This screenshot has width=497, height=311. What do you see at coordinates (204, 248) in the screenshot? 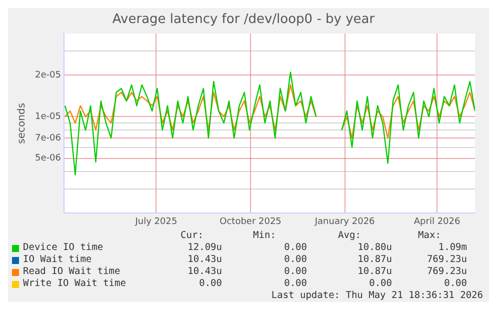
I see `text: 12.09u` at bounding box center [204, 248].